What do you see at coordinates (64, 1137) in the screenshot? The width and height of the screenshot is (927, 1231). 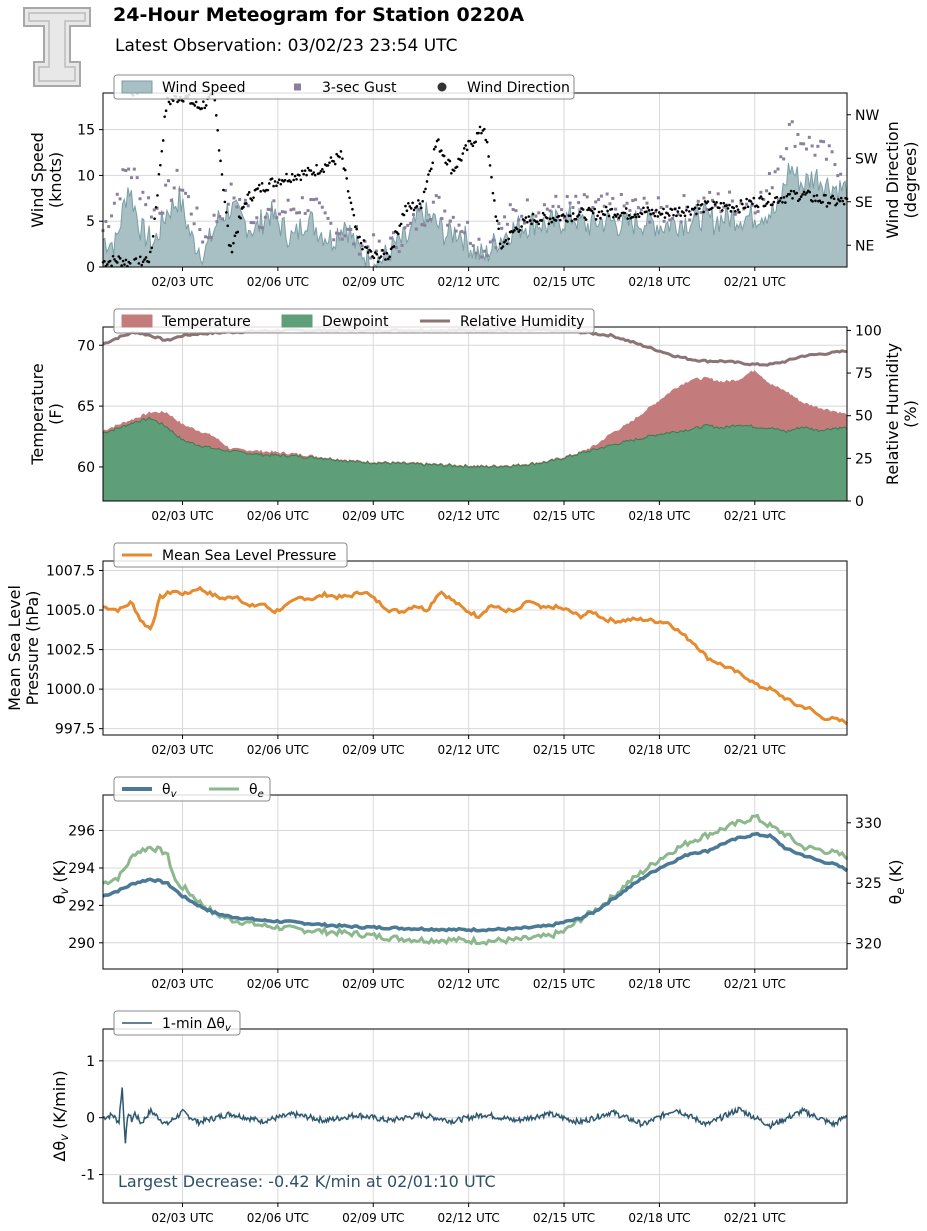 I see `label-subscript: v` at bounding box center [64, 1137].